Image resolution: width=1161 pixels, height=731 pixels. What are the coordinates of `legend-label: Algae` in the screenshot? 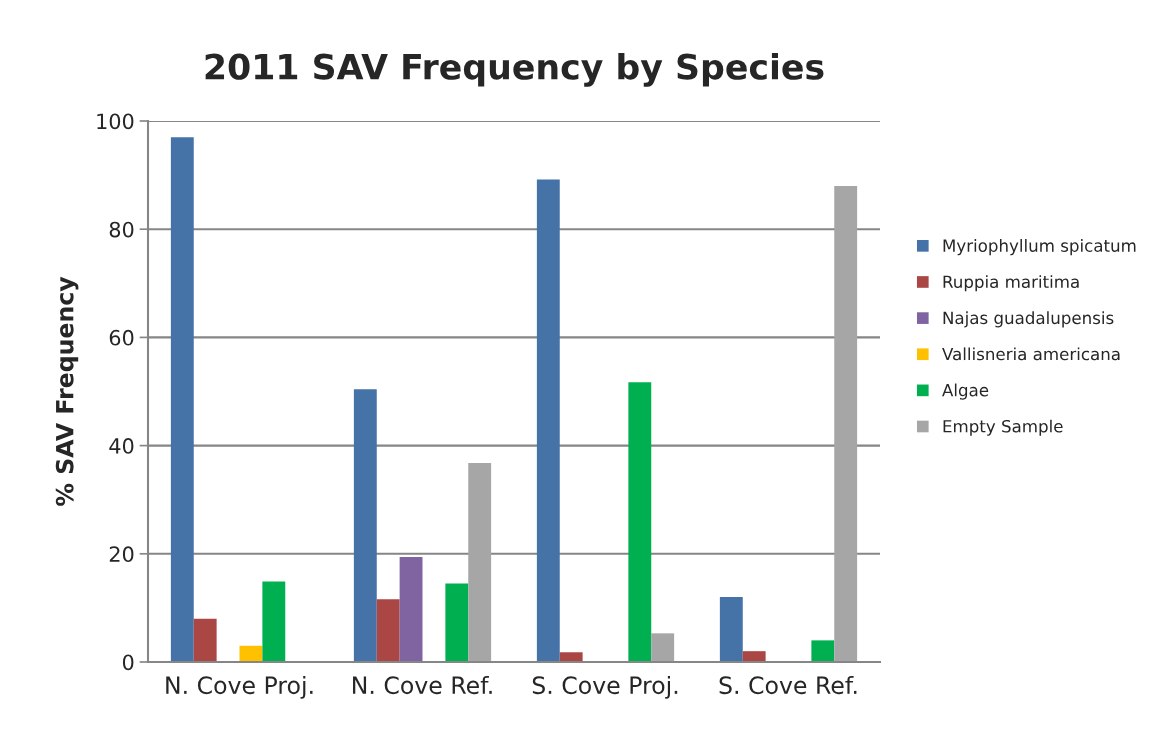 It's located at (965, 391).